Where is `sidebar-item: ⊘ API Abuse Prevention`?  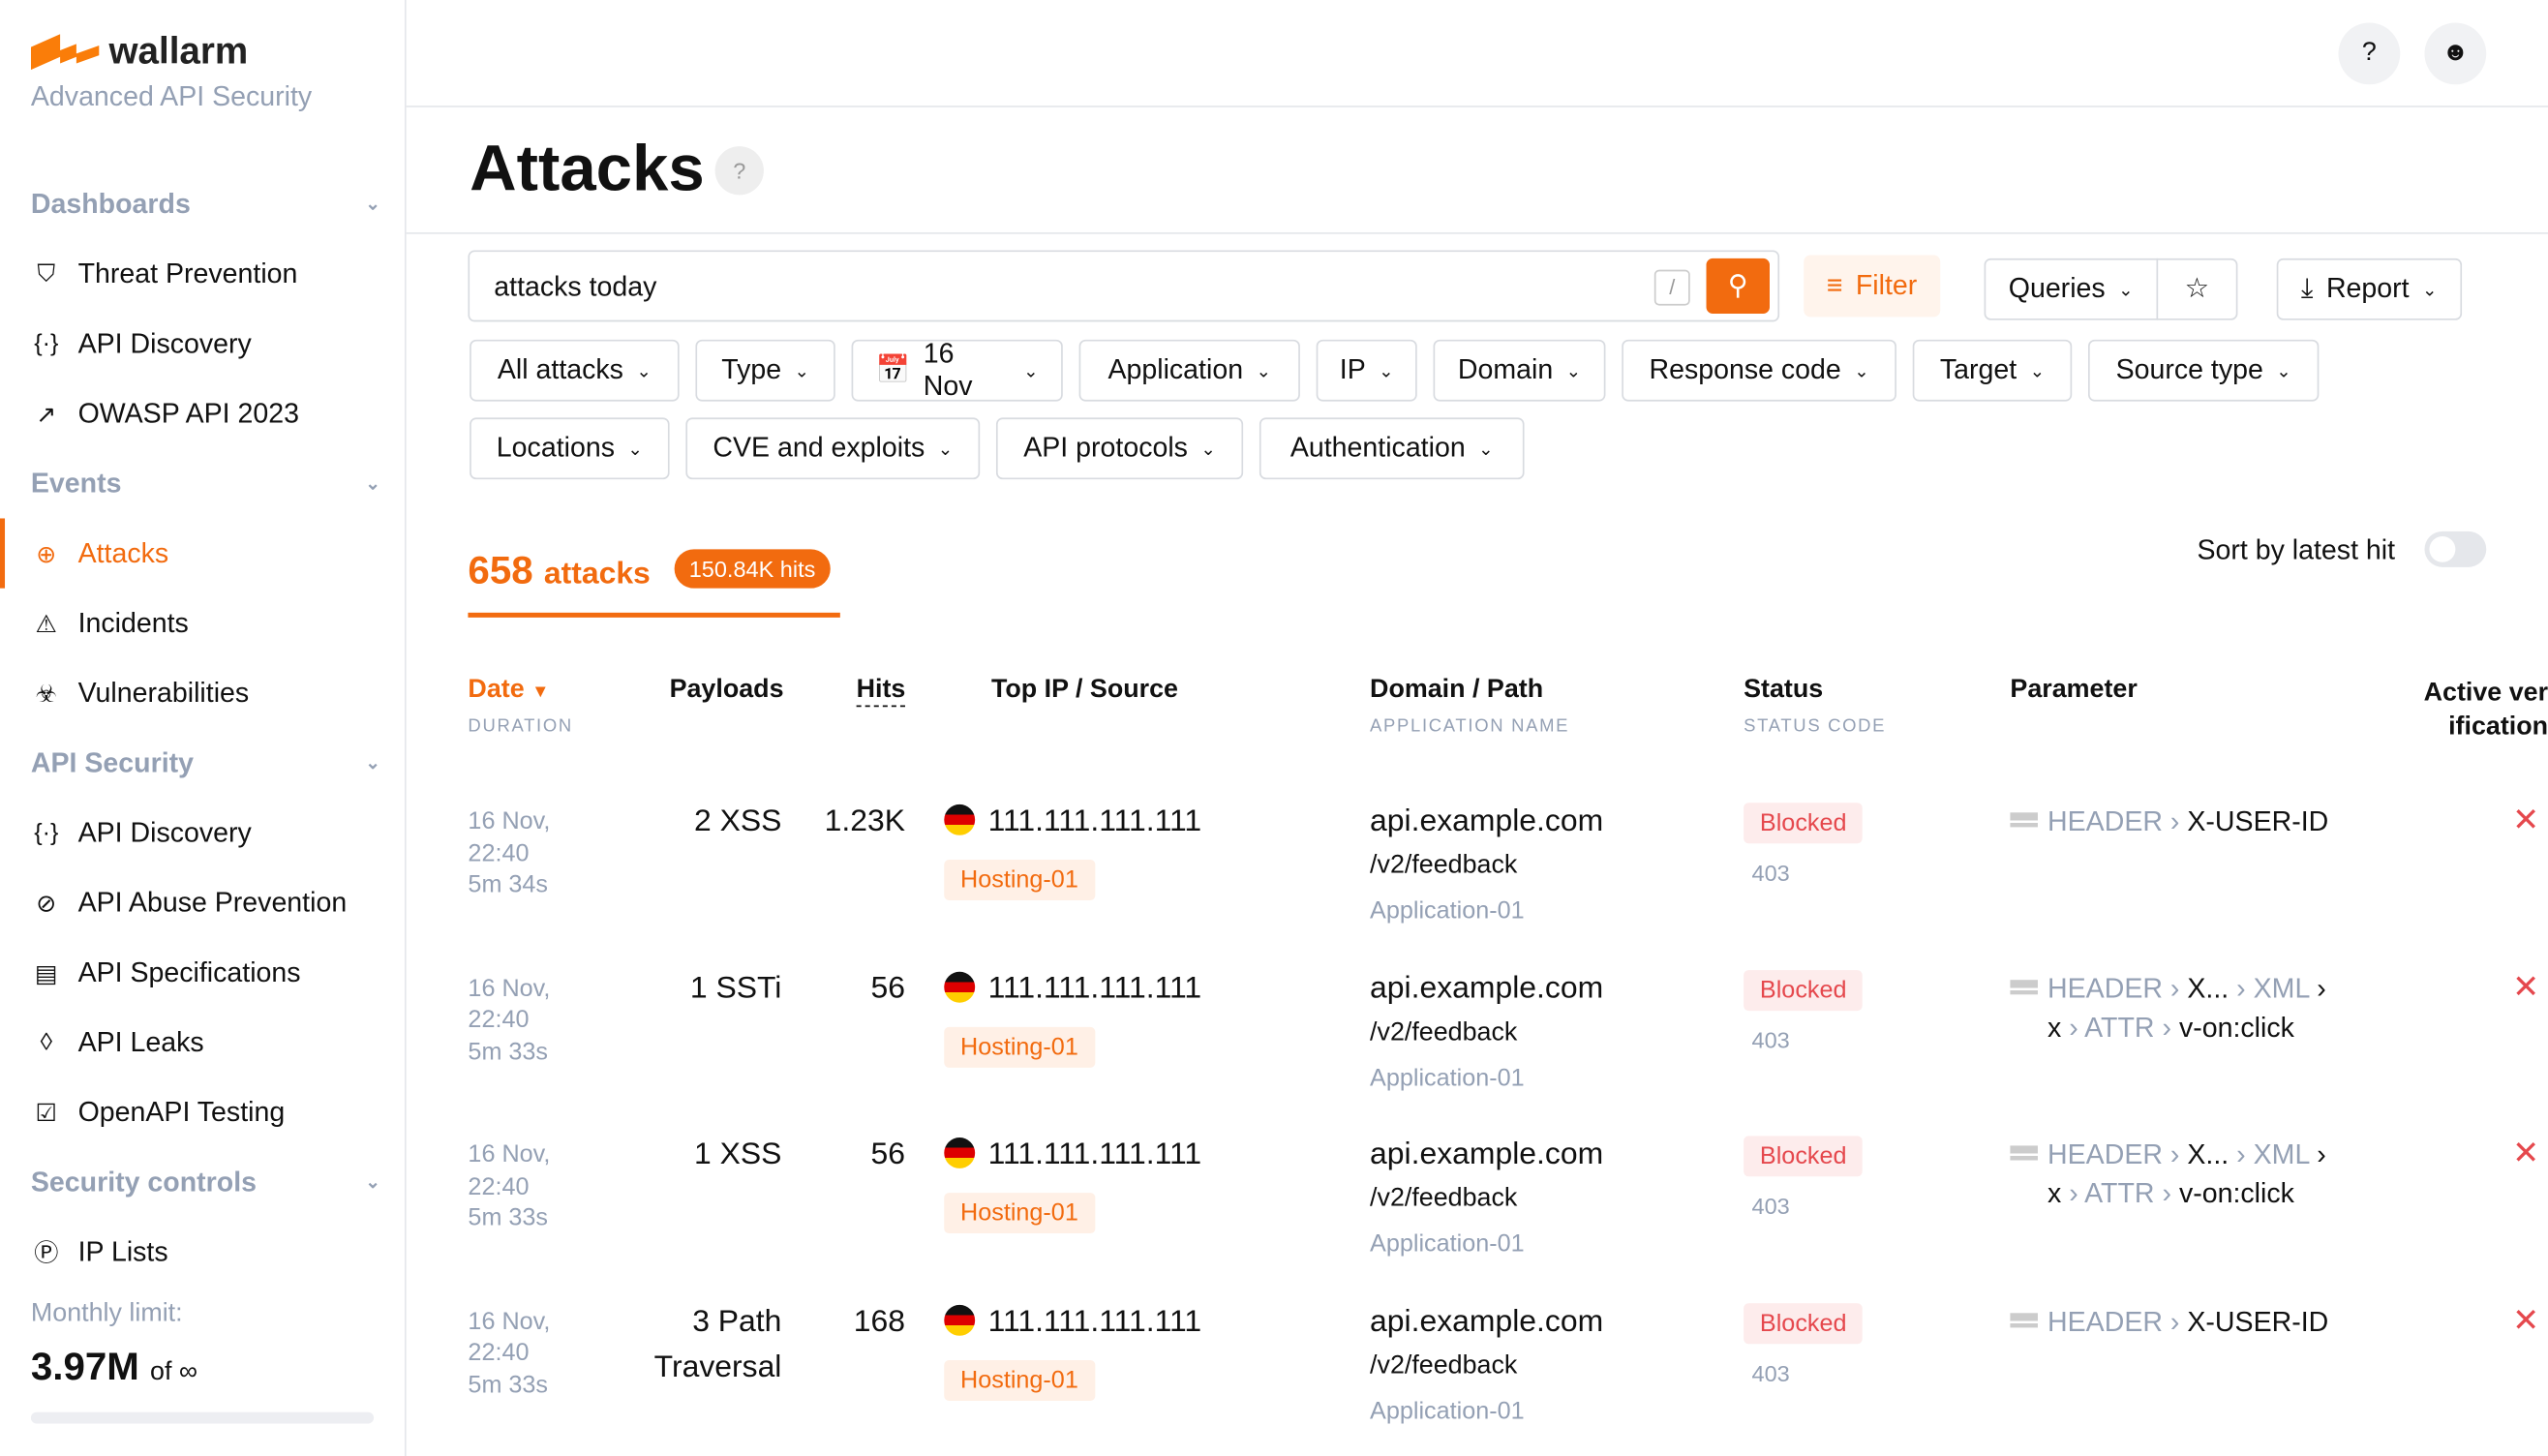 sidebar-item: ⊘ API Abuse Prevention is located at coordinates (204, 902).